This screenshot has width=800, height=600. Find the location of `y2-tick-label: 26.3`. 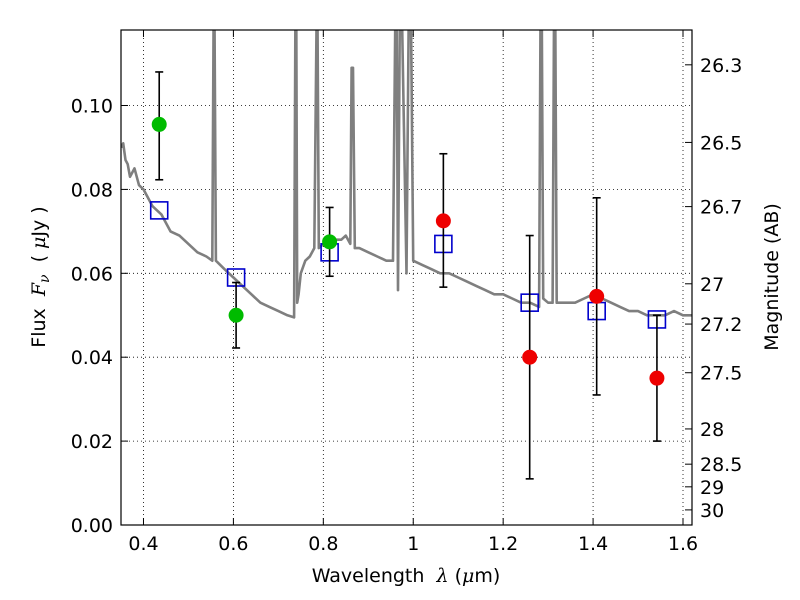

y2-tick-label: 26.3 is located at coordinates (721, 66).